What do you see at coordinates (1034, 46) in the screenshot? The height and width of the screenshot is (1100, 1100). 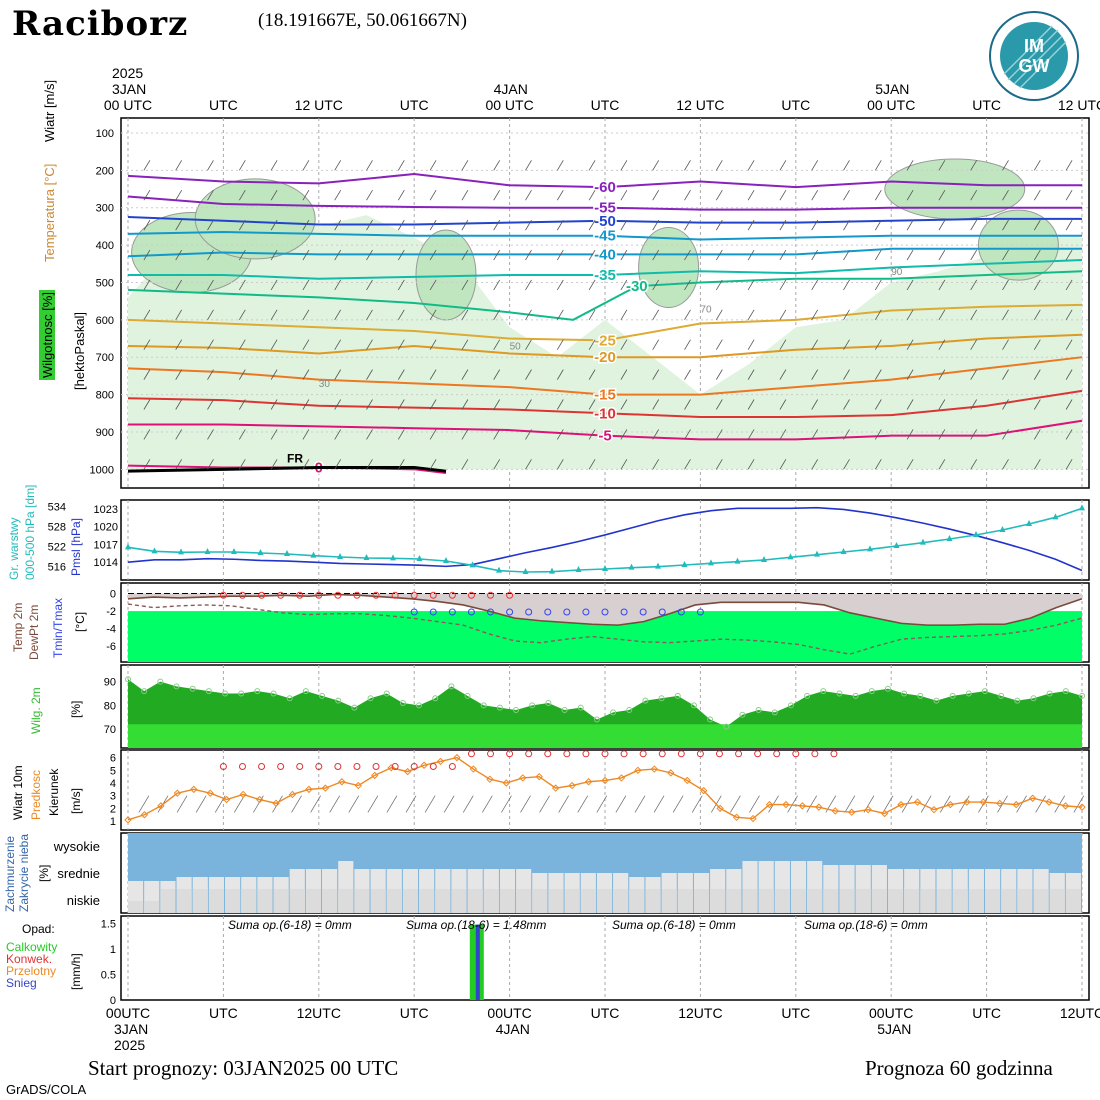 I see `logo-text-top: IM` at bounding box center [1034, 46].